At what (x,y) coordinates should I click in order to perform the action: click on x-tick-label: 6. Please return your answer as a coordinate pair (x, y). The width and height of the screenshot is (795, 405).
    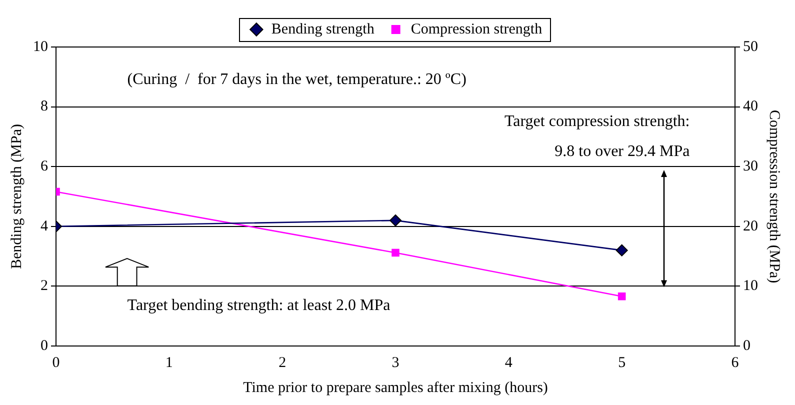
    Looking at the image, I should click on (735, 362).